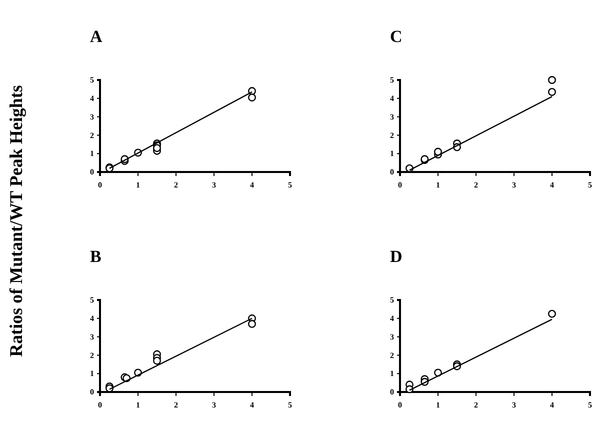 The width and height of the screenshot is (610, 443). What do you see at coordinates (16, 221) in the screenshot?
I see `y-axis-title: Ratios of Mutant/WT Peak Heights` at bounding box center [16, 221].